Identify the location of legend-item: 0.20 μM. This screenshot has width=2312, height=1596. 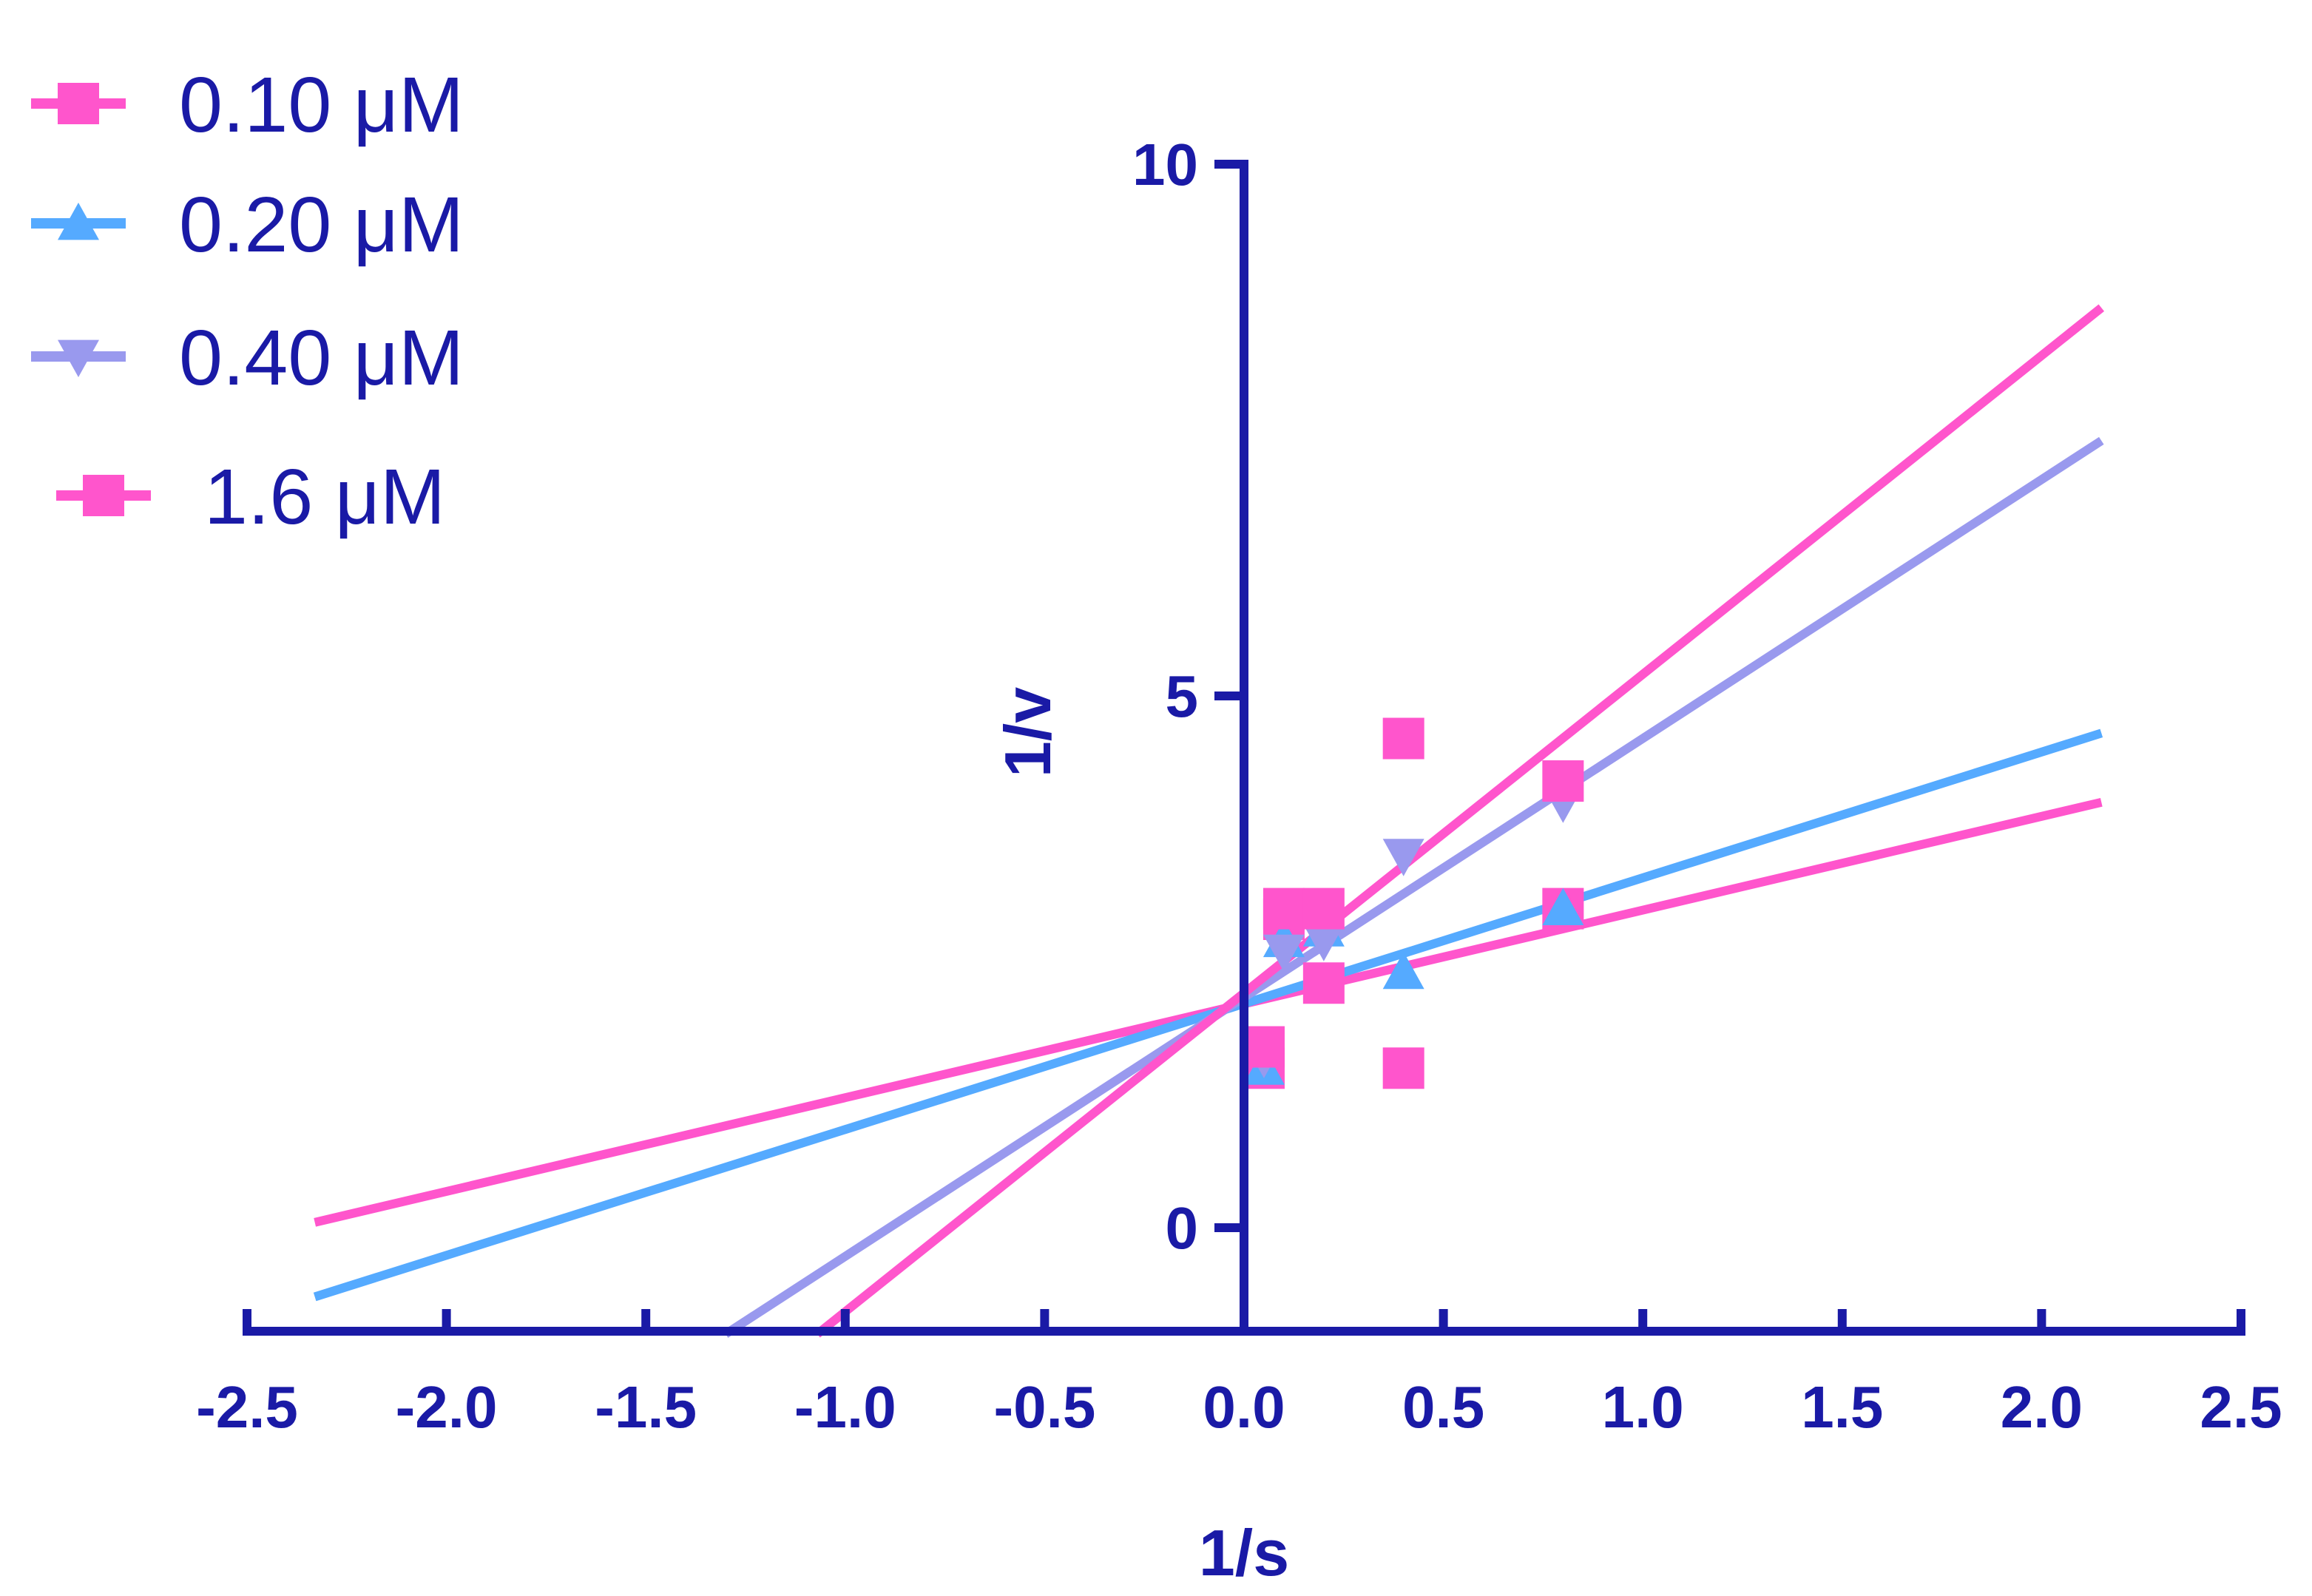
(247, 224).